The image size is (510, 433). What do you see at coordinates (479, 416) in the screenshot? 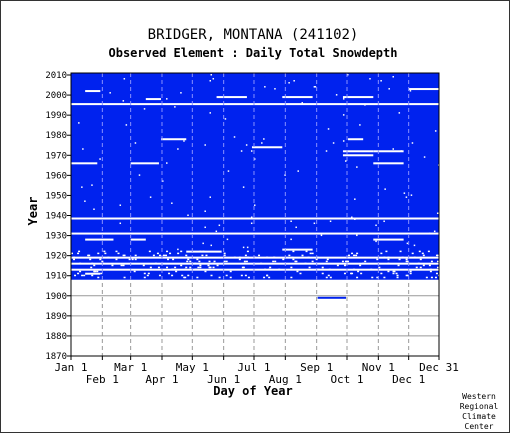
I see `credit-line: Climate` at bounding box center [479, 416].